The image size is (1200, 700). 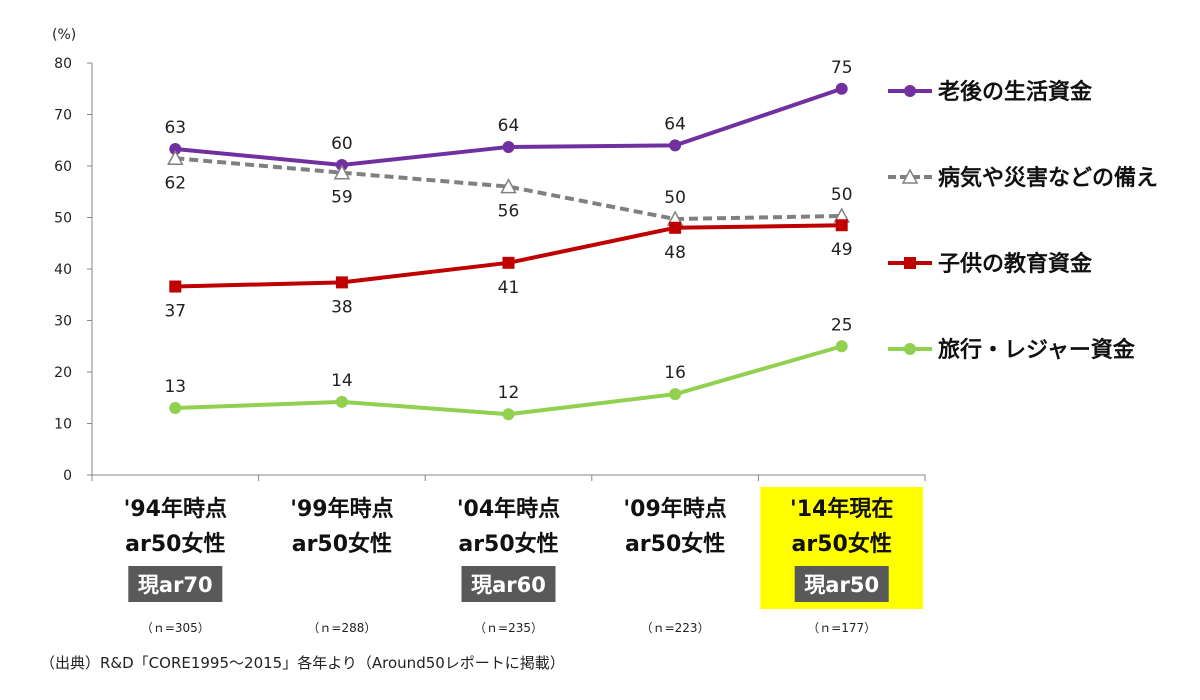 What do you see at coordinates (675, 628) in the screenshot?
I see `sample-size-label: （ｎ=223）` at bounding box center [675, 628].